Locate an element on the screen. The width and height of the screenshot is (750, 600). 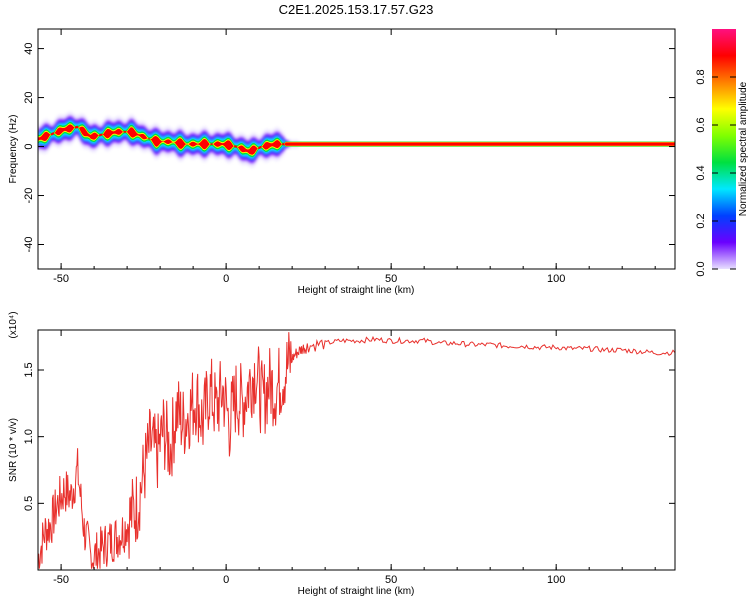
chart-title: C2E1.2025.153.17.57.G23 is located at coordinates (356, 9).